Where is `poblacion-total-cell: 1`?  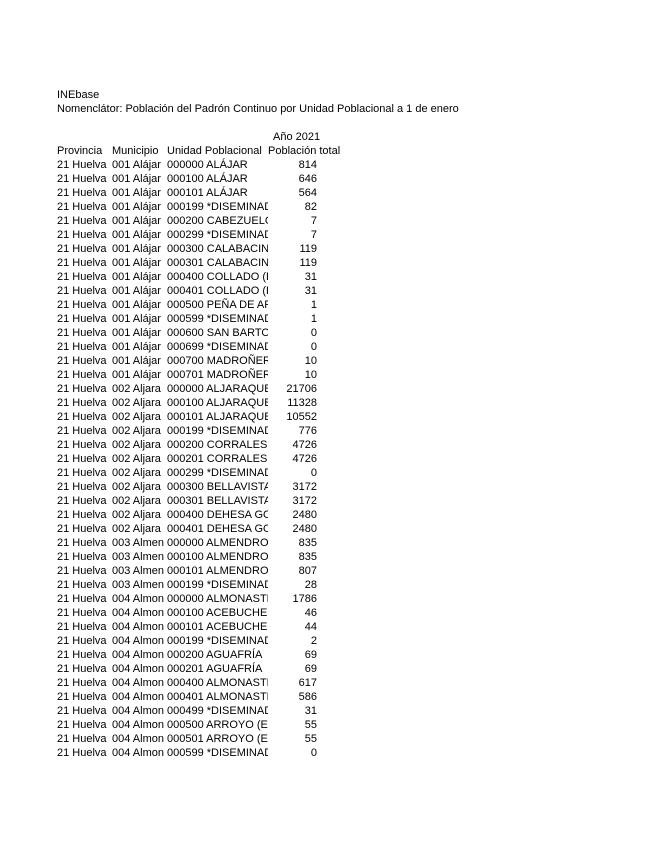 poblacion-total-cell: 1 is located at coordinates (313, 319).